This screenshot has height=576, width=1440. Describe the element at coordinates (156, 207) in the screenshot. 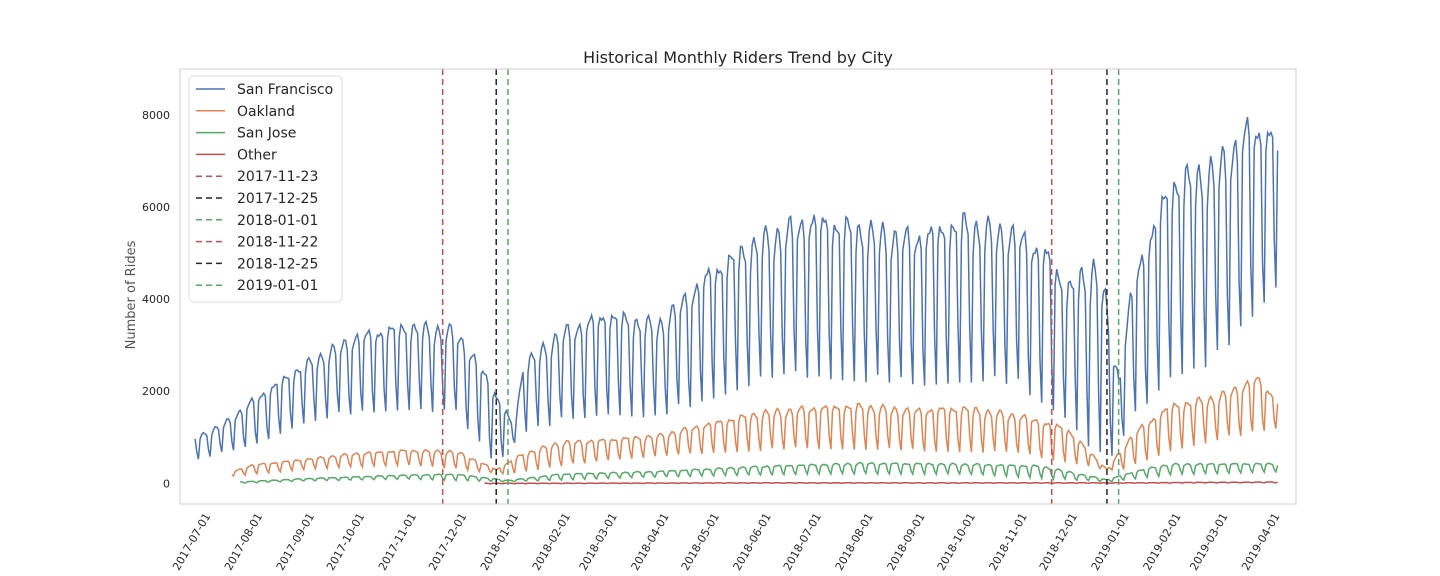

I see `y-tick-label: 6000` at that location.